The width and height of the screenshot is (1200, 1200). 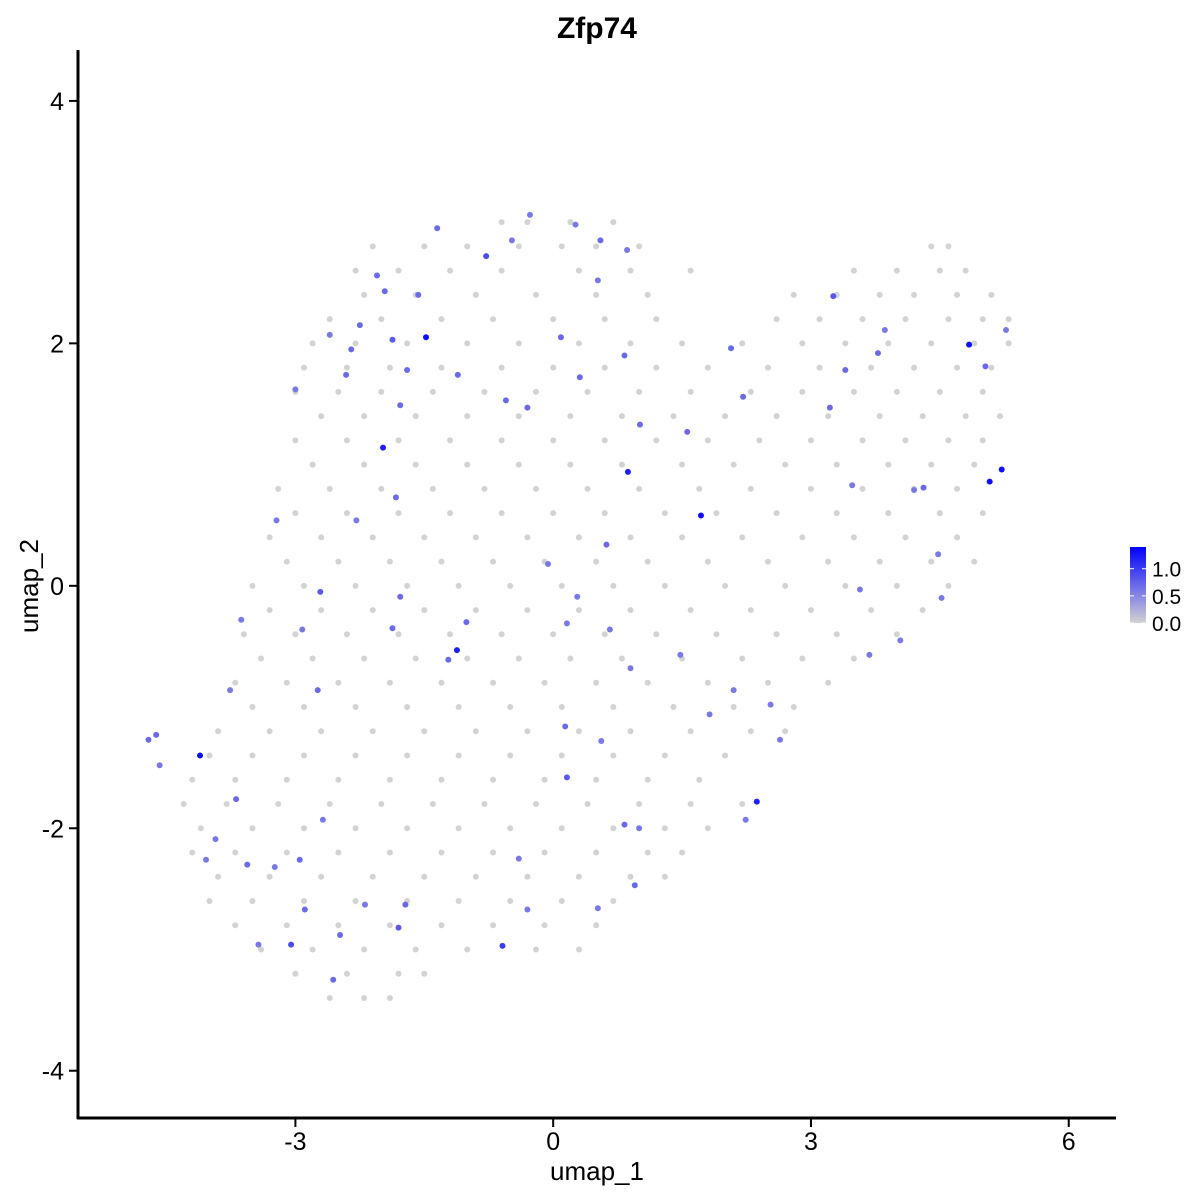 What do you see at coordinates (1069, 1142) in the screenshot?
I see `x-tick-label: 6` at bounding box center [1069, 1142].